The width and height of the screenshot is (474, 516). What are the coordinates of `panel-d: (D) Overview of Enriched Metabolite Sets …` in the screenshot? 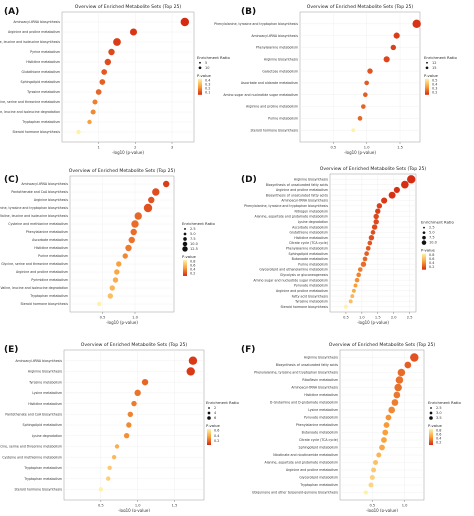 It's located at (347, 245).